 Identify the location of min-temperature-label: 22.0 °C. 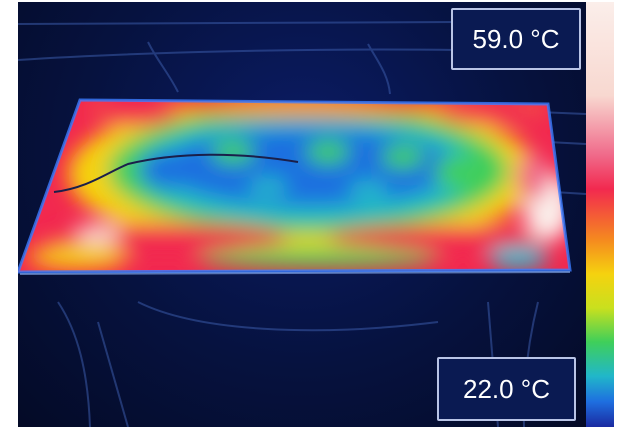
(506, 389).